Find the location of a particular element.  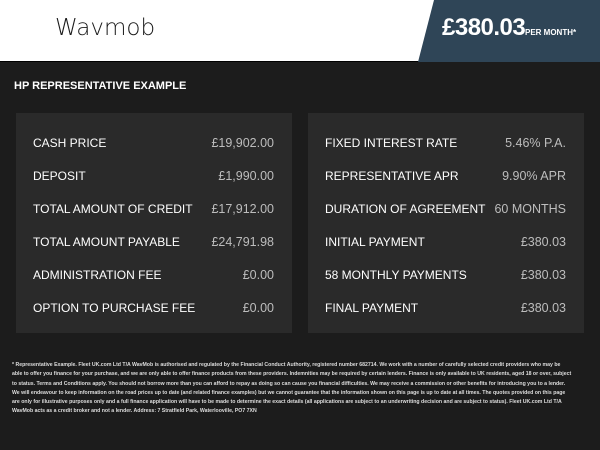

row-value: £19,902.00 is located at coordinates (242, 142).